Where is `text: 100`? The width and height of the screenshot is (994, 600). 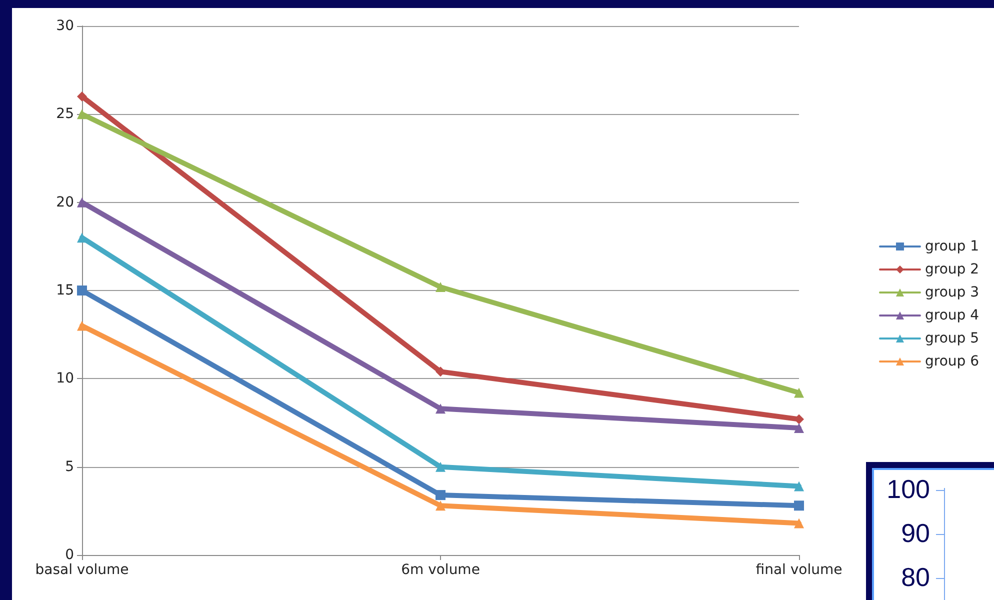
text: 100 is located at coordinates (908, 489).